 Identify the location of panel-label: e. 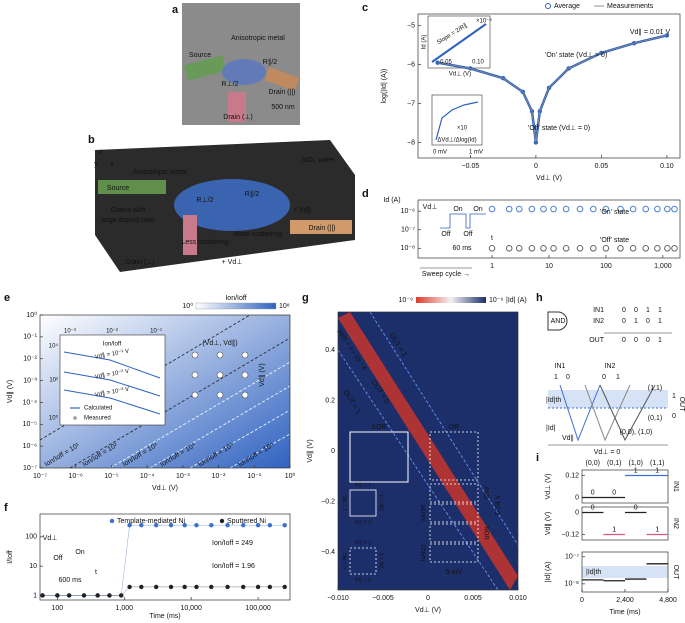
(7, 298).